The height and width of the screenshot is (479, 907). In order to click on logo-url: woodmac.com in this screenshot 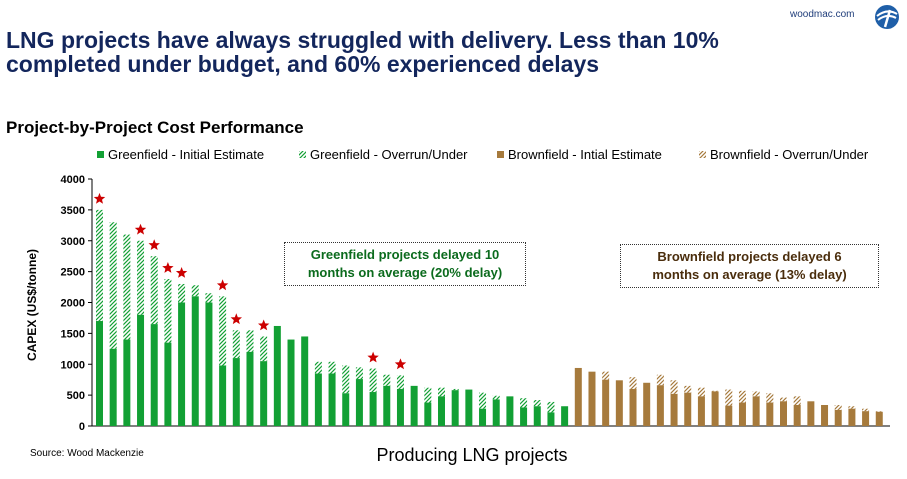, I will do `click(822, 14)`.